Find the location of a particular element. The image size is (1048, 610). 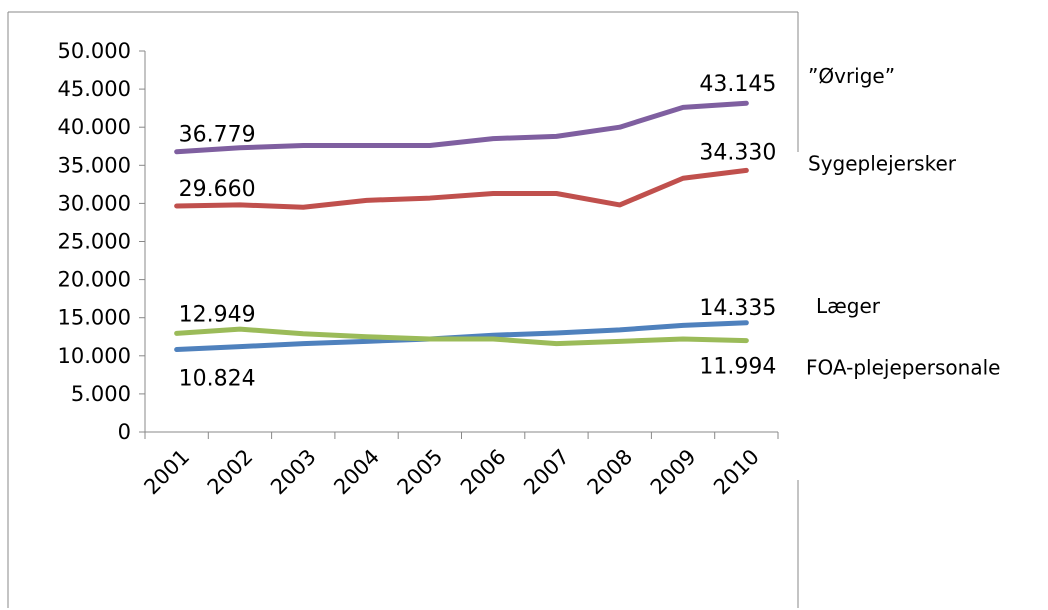

x-tick-labels: 2001 2002 2003 2004 2005 2006 2007 2008 2009 2010 is located at coordinates (451, 472).